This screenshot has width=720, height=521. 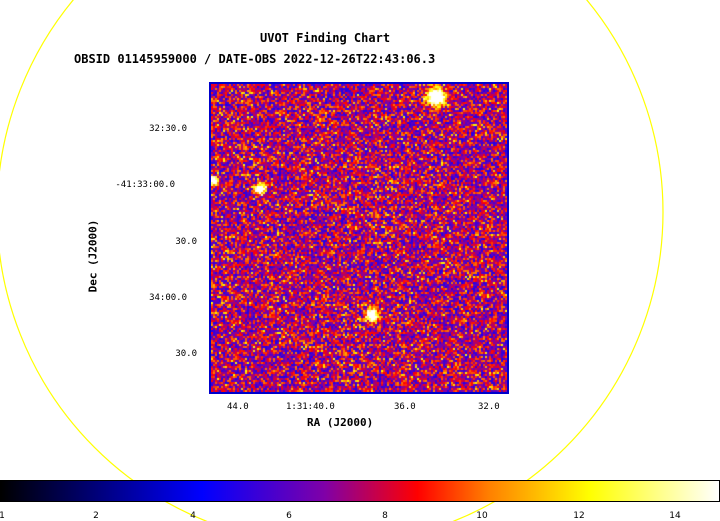 What do you see at coordinates (579, 516) in the screenshot?
I see `colorbar-tick: 12` at bounding box center [579, 516].